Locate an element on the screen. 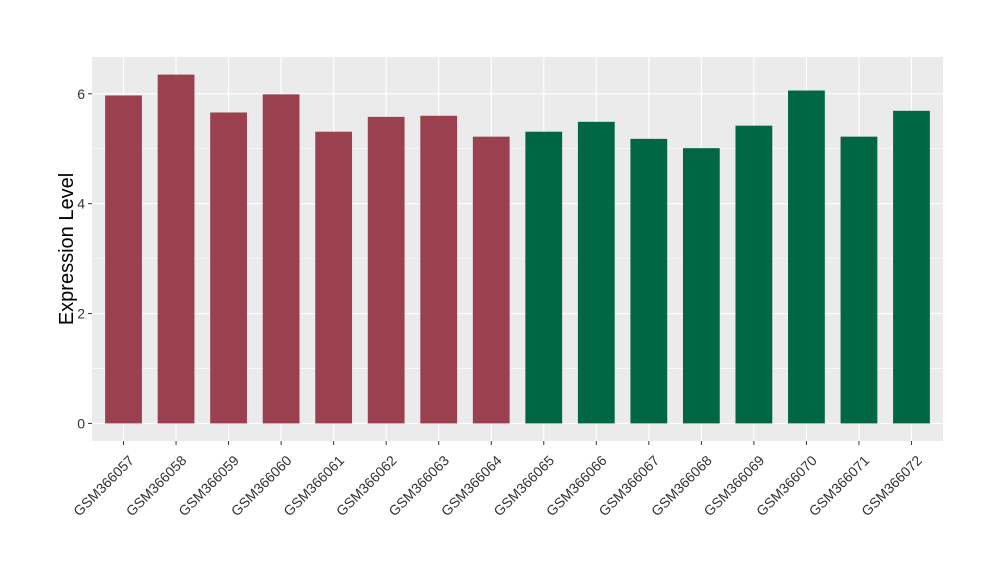 This screenshot has width=1000, height=580. y-axis: 0 2 4 6 is located at coordinates (84, 258).